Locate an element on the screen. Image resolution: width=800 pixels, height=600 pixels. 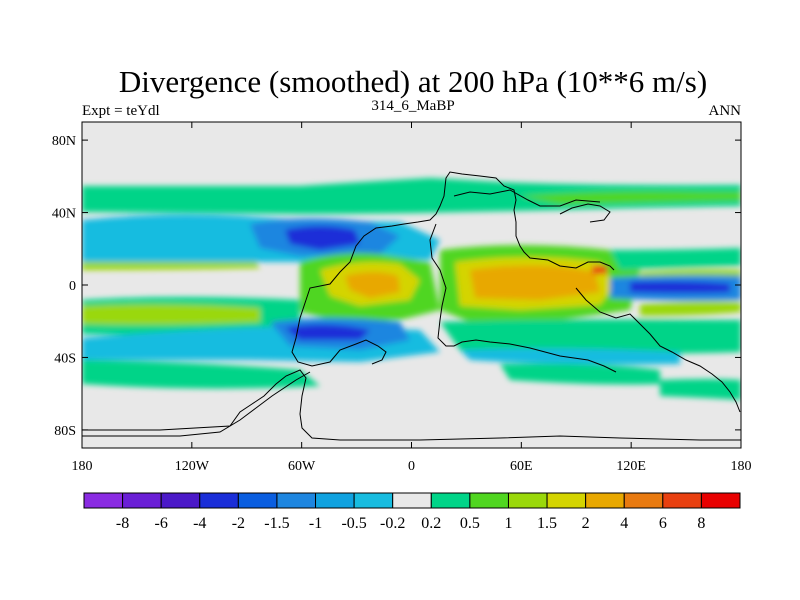
colorbar-level-label: -0.2 is located at coordinates (392, 523).